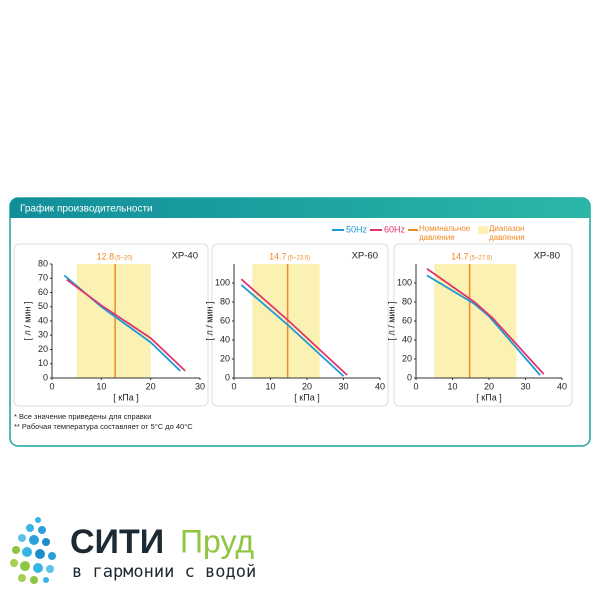  What do you see at coordinates (547, 256) in the screenshot?
I see `chart-title: XP-80` at bounding box center [547, 256].